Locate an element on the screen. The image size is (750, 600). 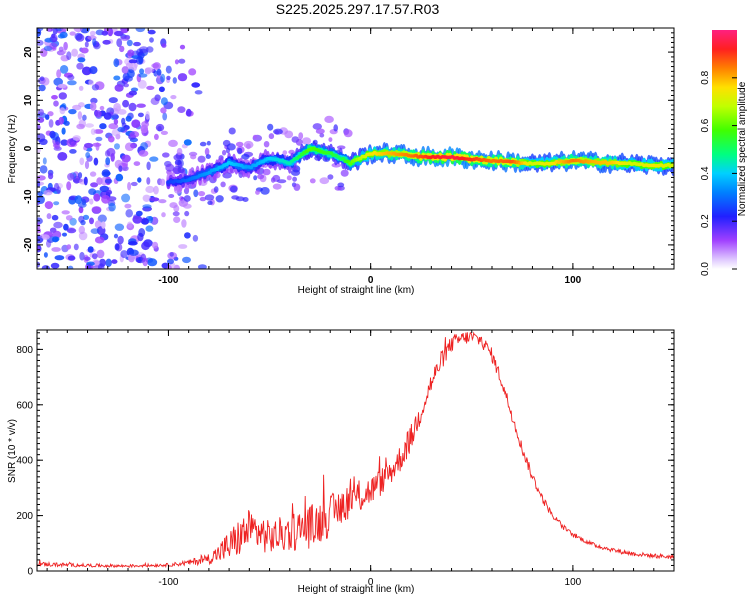
top-x-tick-label: -100 is located at coordinates (168, 280).